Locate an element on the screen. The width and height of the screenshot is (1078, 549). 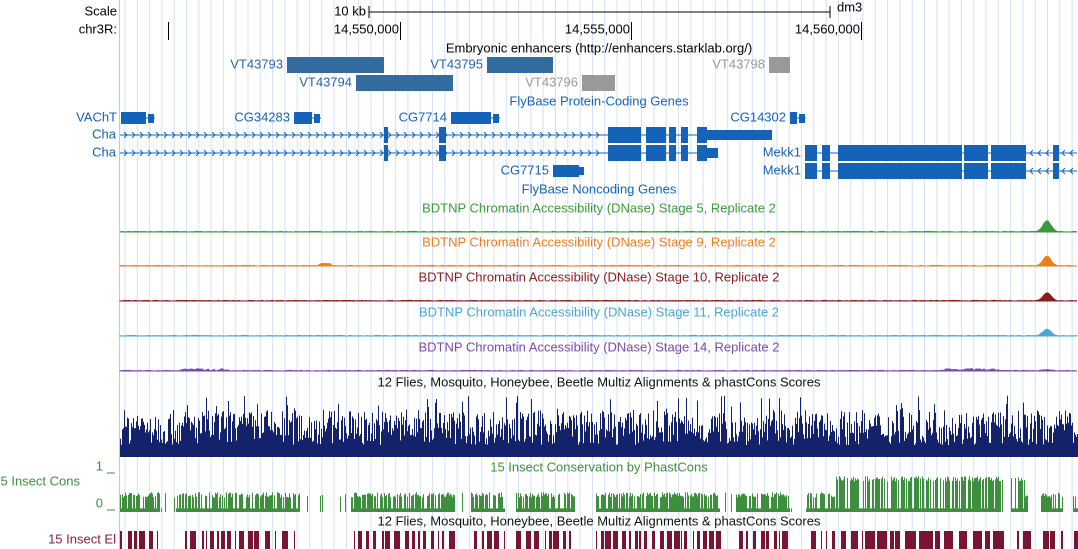
side-label: 15 Insect Cons is located at coordinates (40, 480).